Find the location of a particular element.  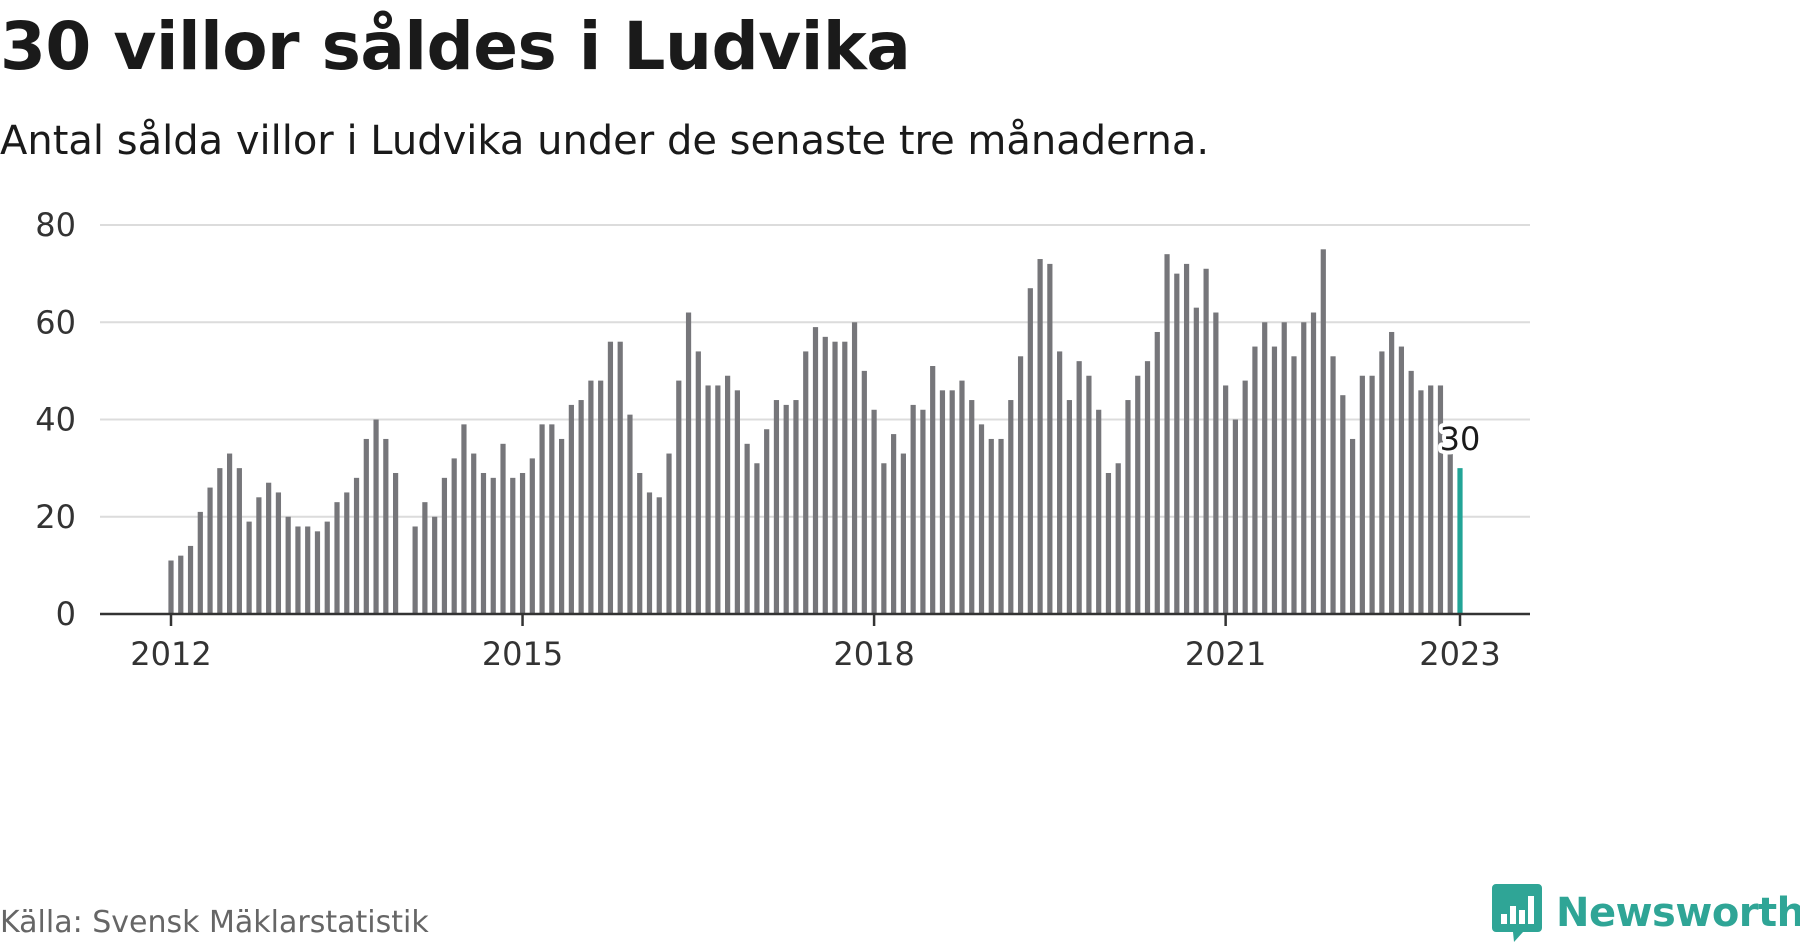

x-tick-label-2021: 2021 is located at coordinates (1225, 654).